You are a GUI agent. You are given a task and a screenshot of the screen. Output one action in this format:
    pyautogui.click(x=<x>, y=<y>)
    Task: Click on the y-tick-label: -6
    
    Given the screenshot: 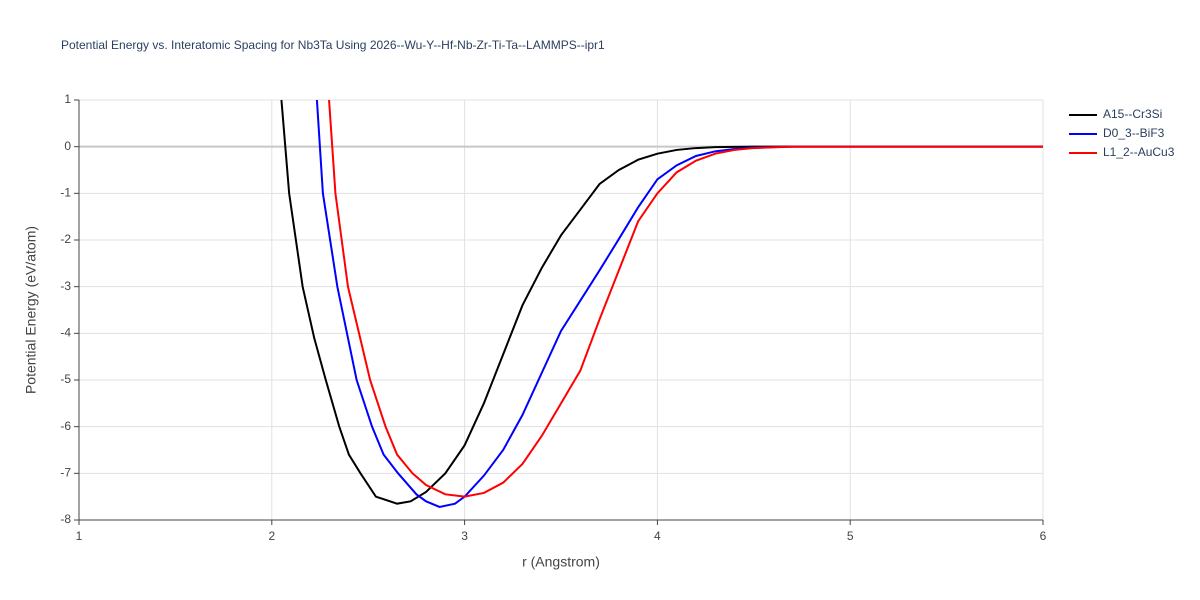 What is the action you would take?
    pyautogui.click(x=65, y=426)
    